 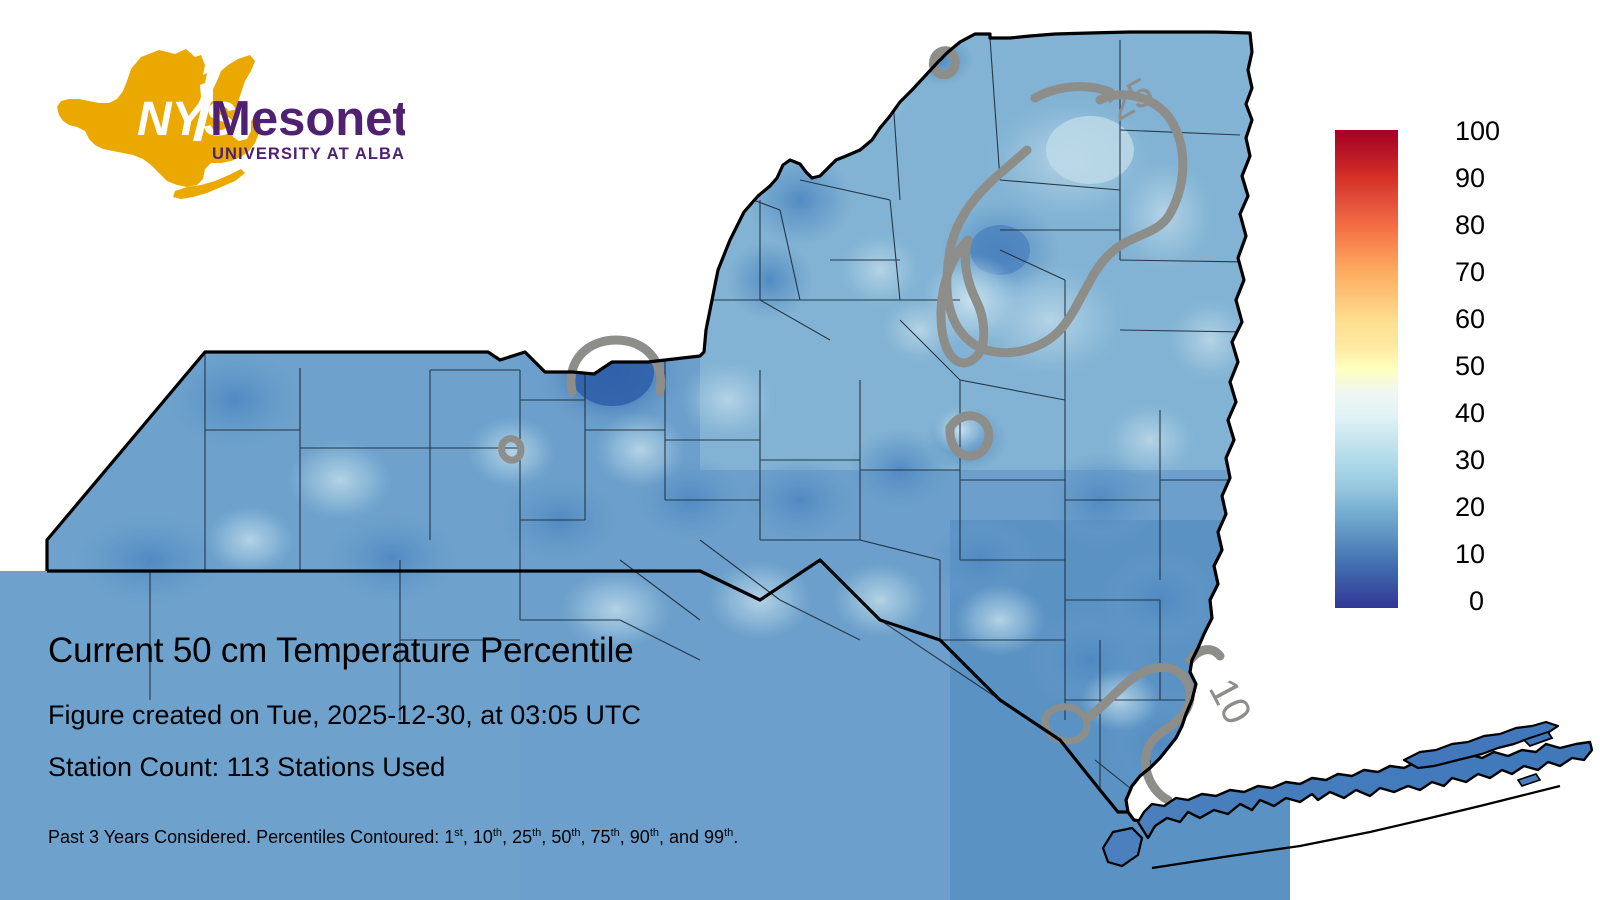 What do you see at coordinates (537, 833) in the screenshot?
I see `footnote-sup-25: th` at bounding box center [537, 833].